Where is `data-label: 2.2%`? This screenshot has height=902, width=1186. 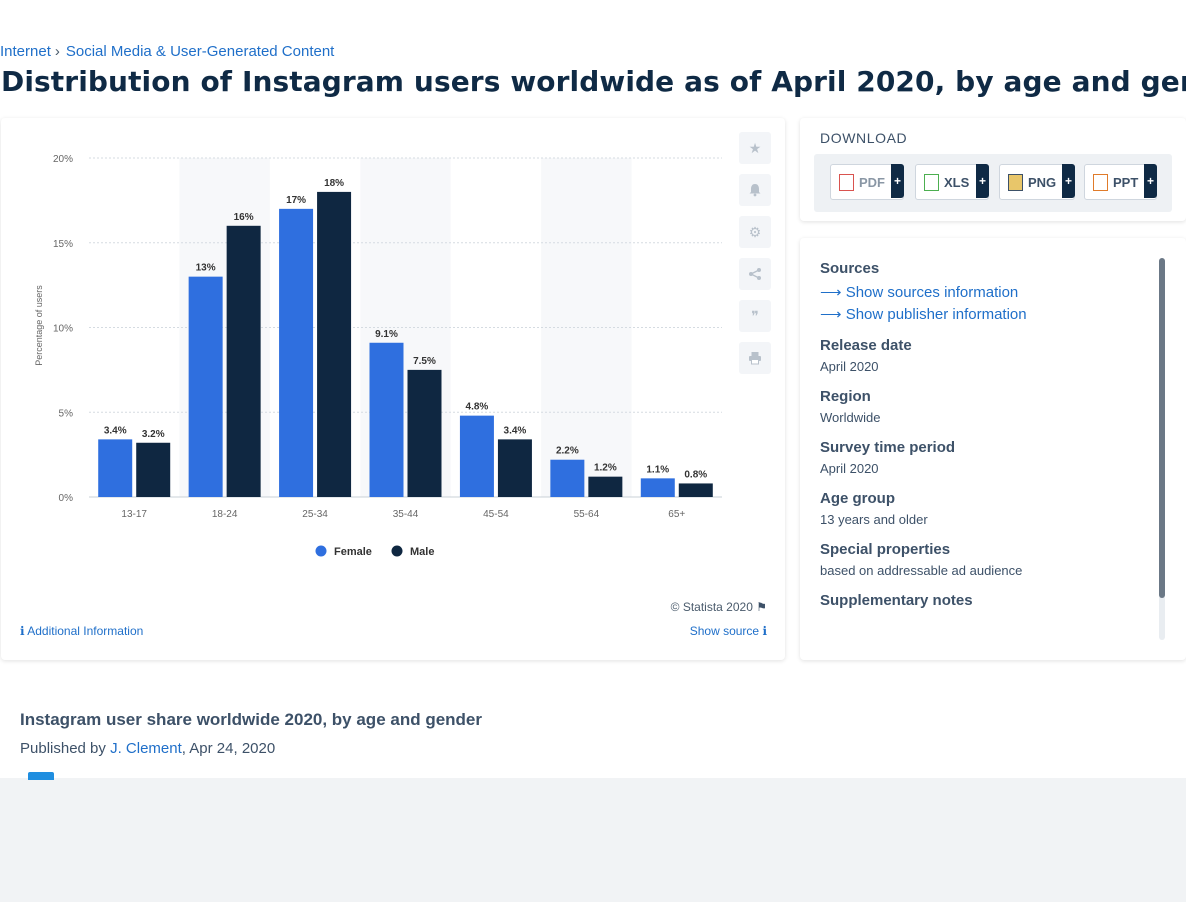 data-label: 2.2% is located at coordinates (567, 451).